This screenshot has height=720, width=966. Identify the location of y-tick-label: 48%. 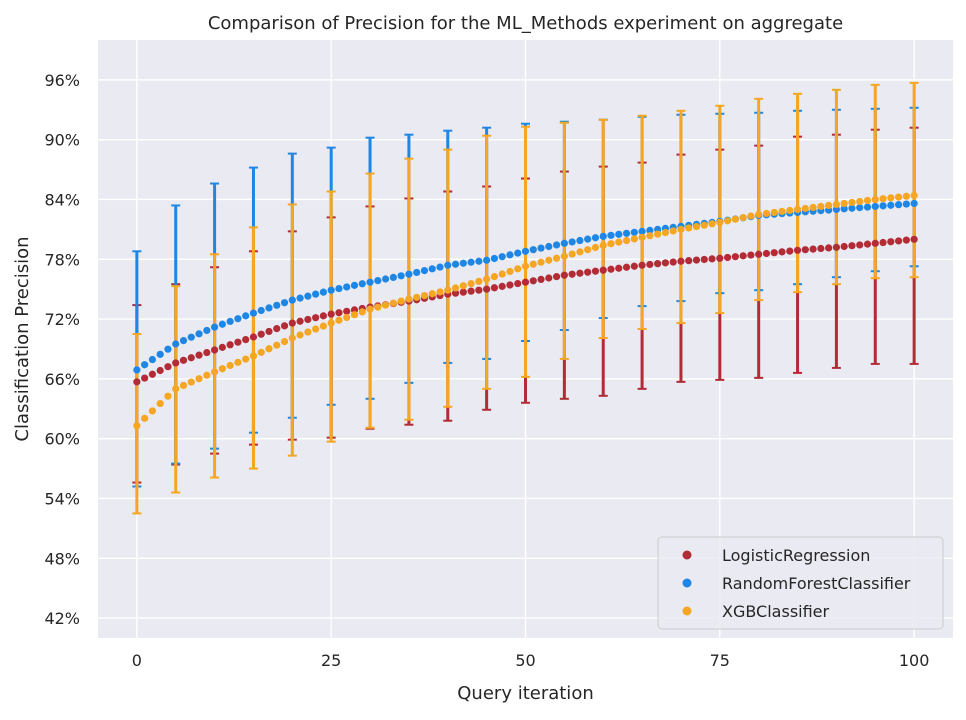
(62, 558).